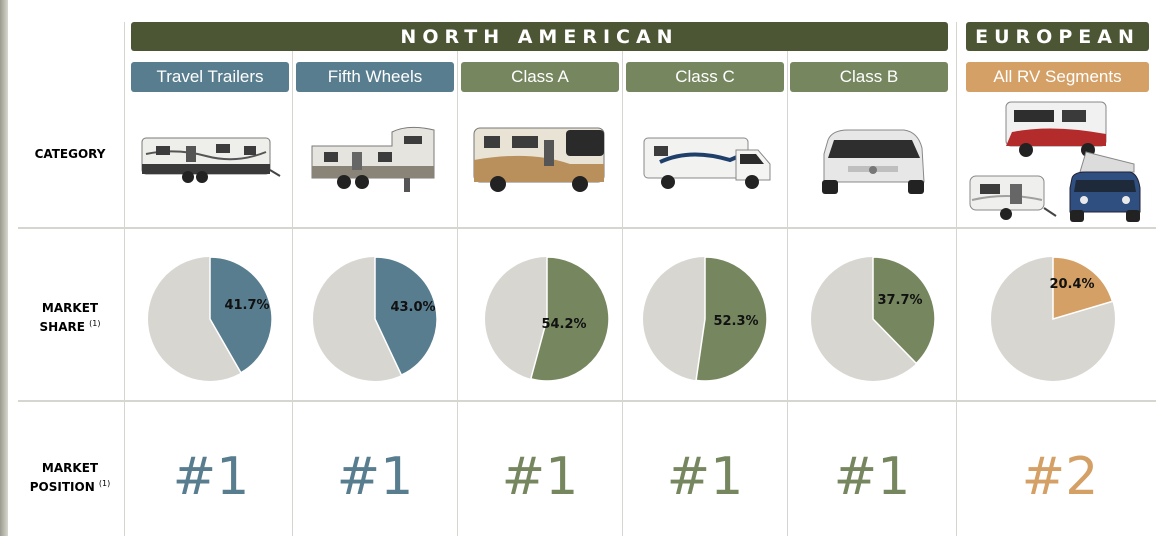 The image size is (1160, 536). I want to click on market-share-footnote: (1), so click(95, 323).